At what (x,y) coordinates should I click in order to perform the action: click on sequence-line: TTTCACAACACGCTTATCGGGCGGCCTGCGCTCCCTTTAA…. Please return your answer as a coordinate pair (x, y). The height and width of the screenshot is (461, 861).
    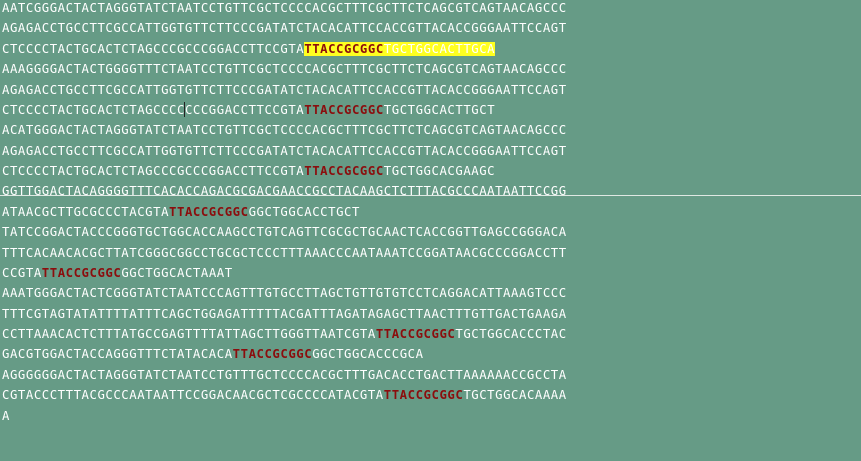
    Looking at the image, I should click on (284, 253).